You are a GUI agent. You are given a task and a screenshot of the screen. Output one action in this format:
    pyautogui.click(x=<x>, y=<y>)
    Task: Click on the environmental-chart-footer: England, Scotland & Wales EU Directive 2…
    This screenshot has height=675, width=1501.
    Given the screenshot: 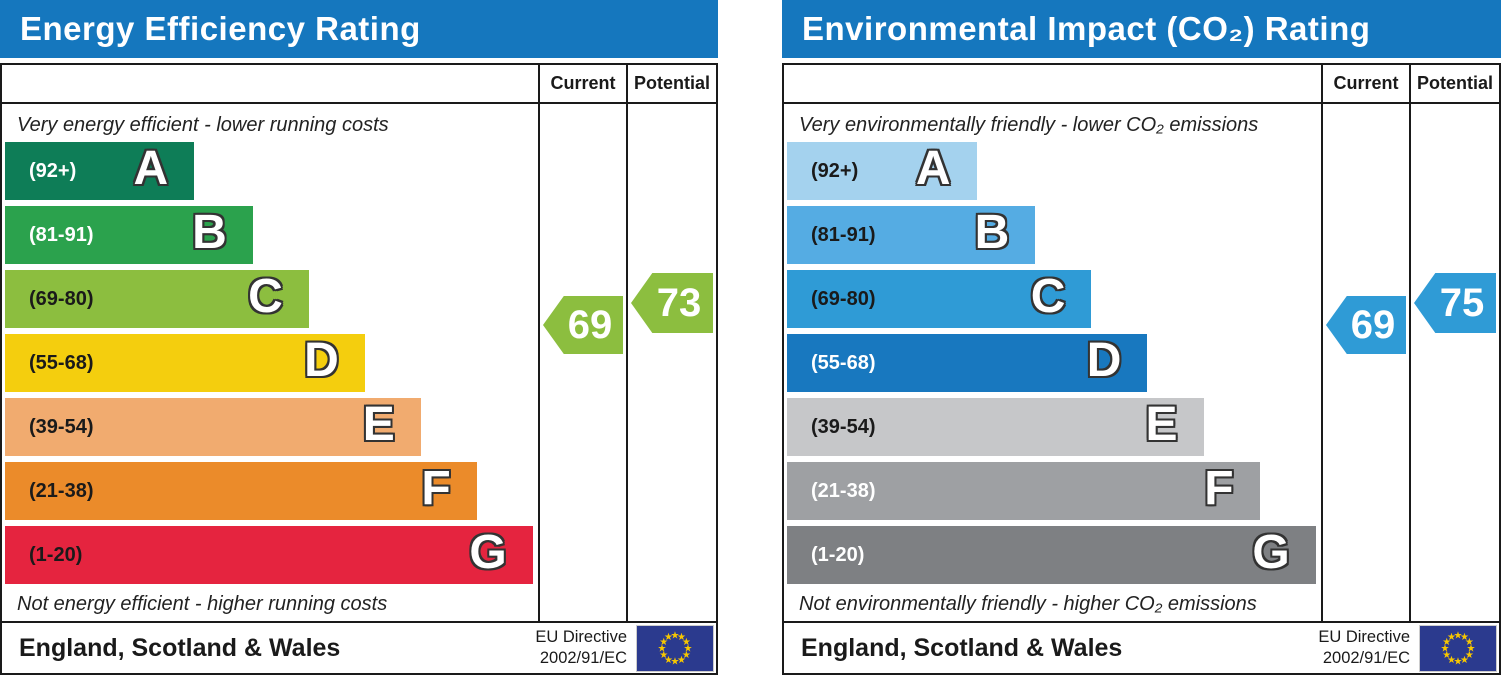 What is the action you would take?
    pyautogui.click(x=1141, y=647)
    